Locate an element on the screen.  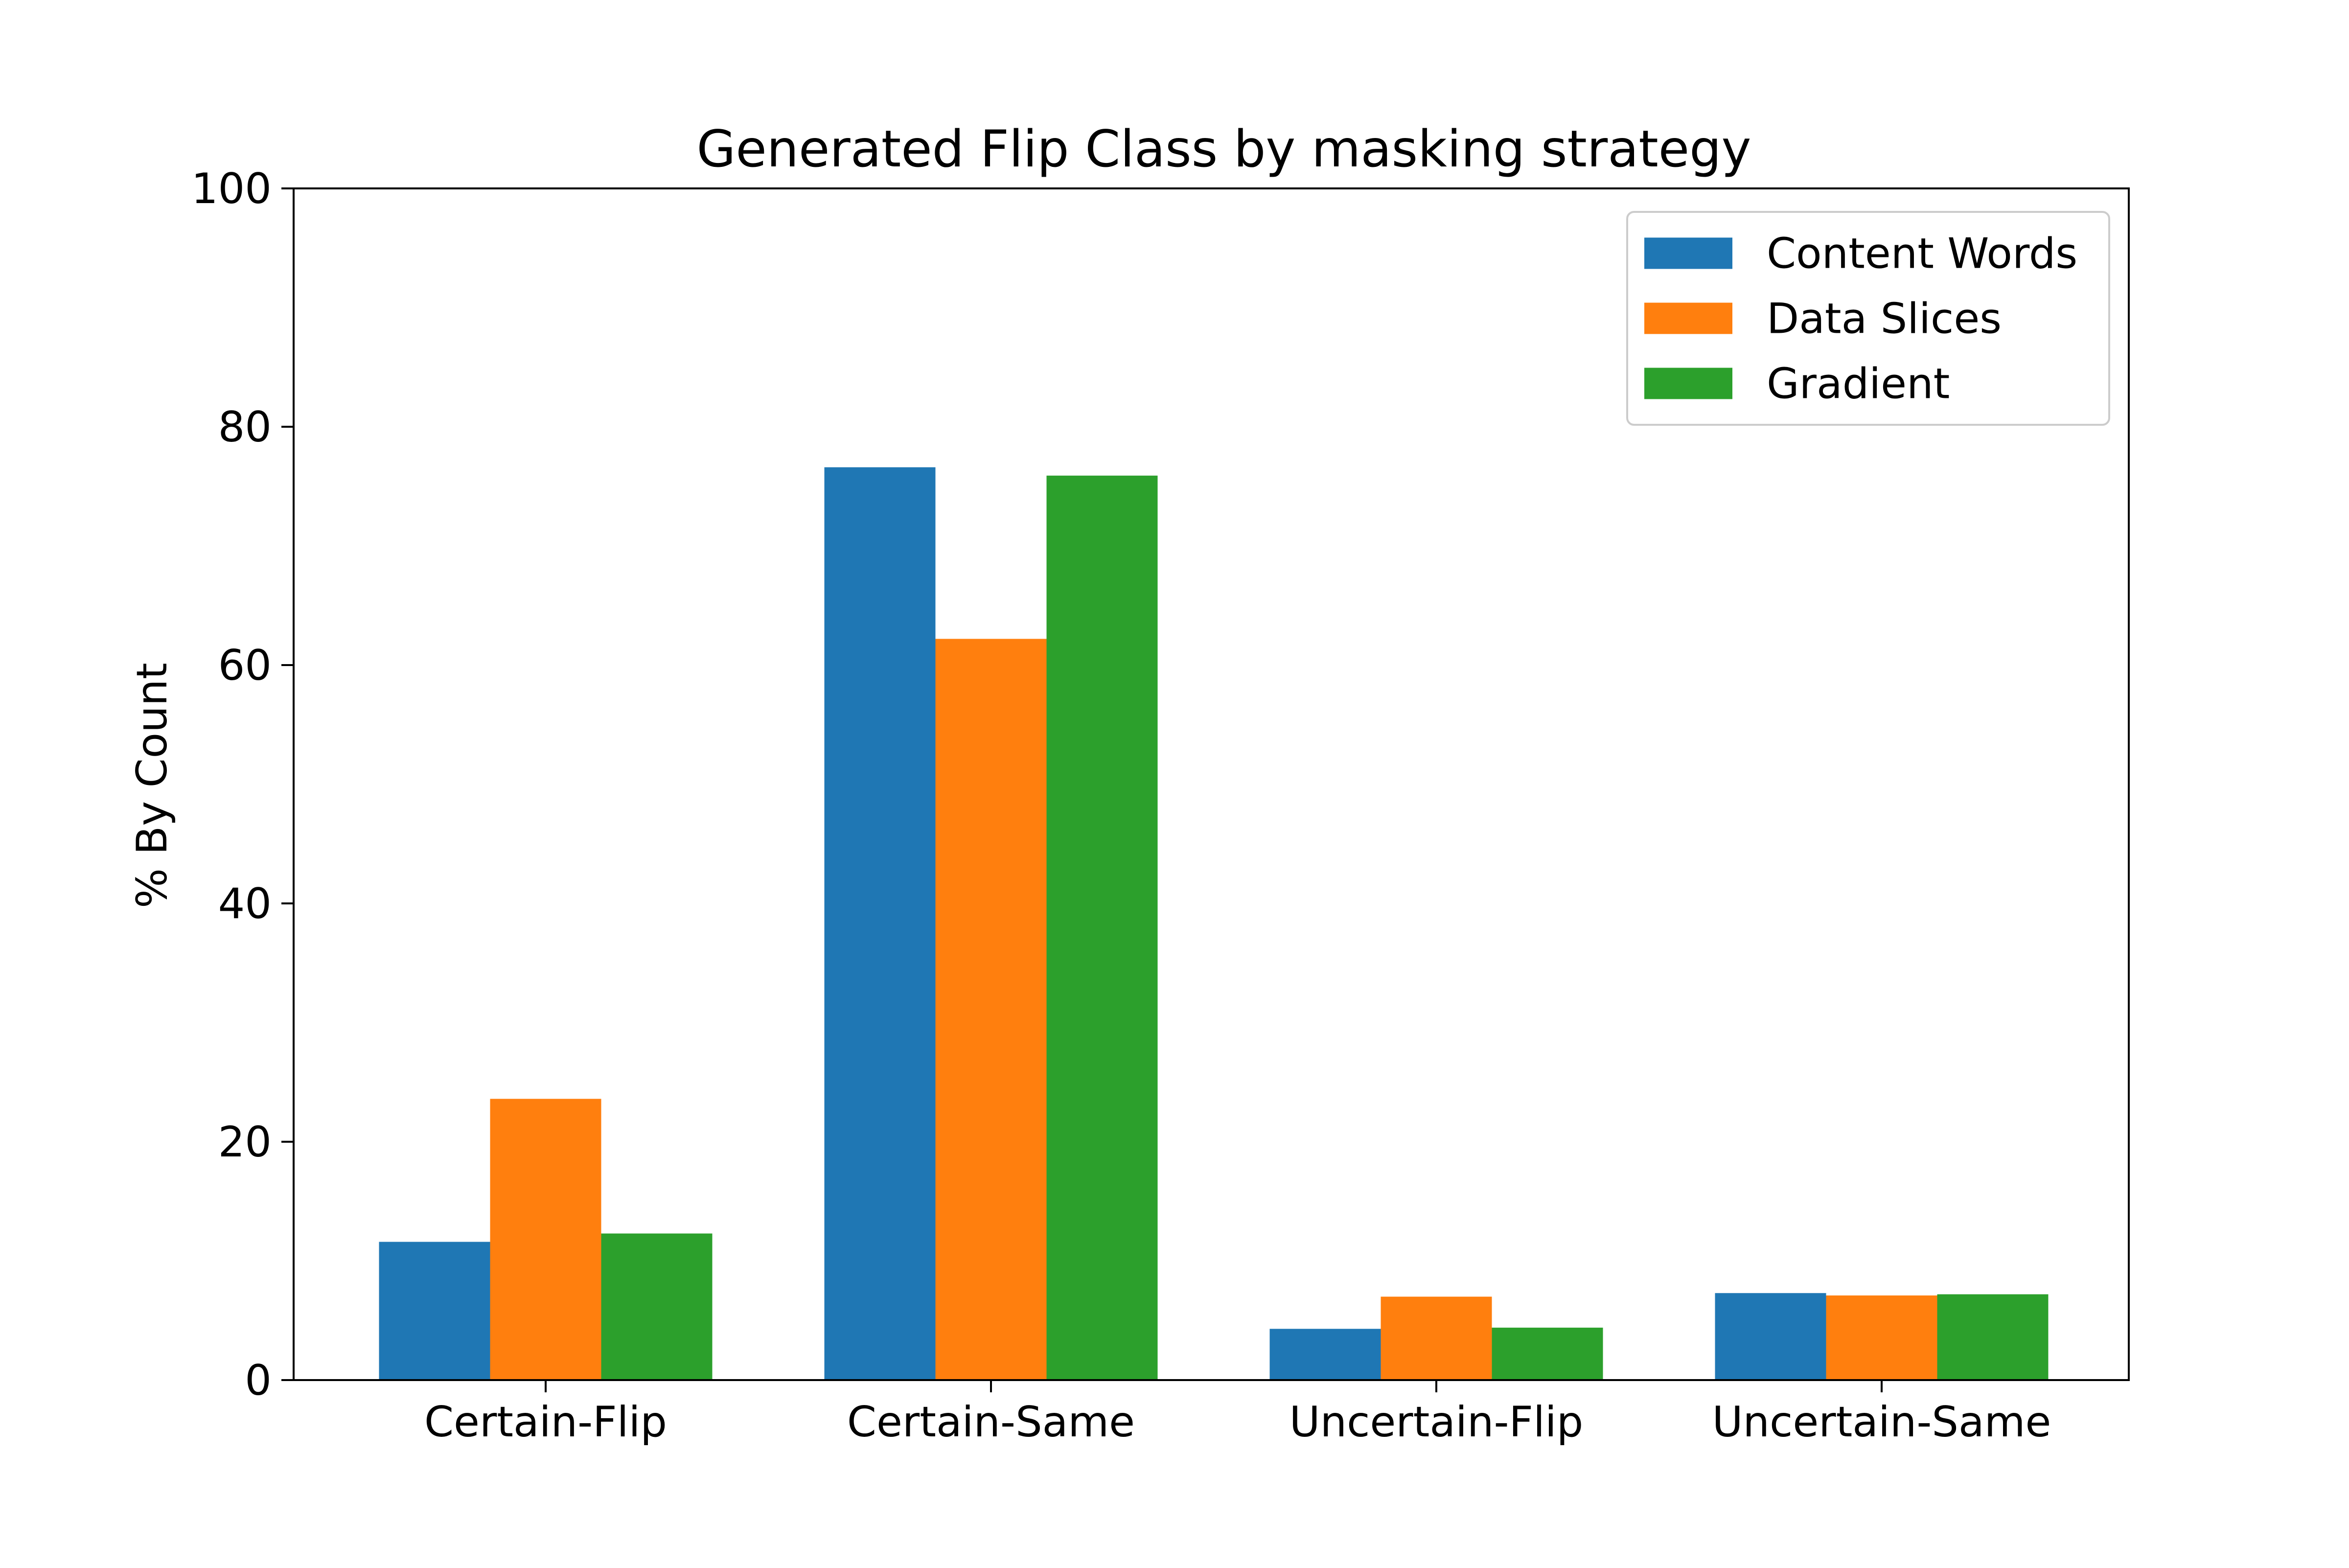
bar-uncertain-flip-content-words is located at coordinates (1325, 1354).